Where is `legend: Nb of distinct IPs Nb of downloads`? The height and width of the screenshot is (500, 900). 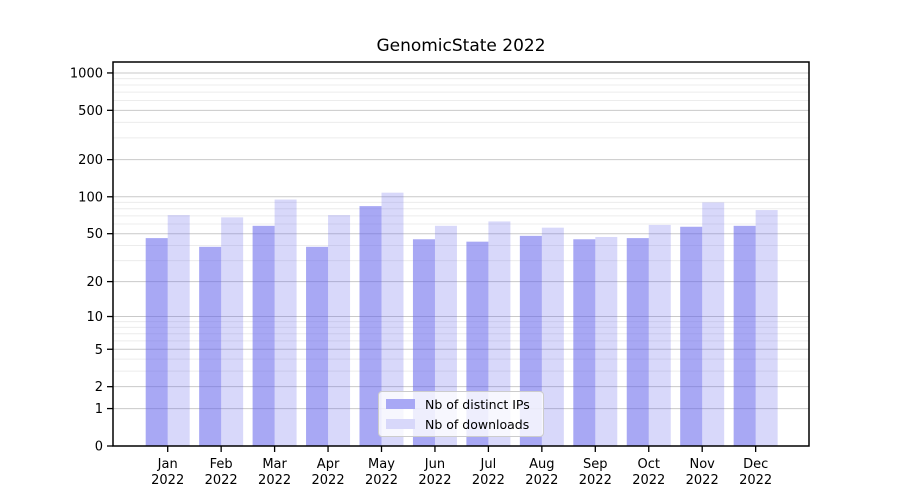 legend: Nb of distinct IPs Nb of downloads is located at coordinates (461, 414).